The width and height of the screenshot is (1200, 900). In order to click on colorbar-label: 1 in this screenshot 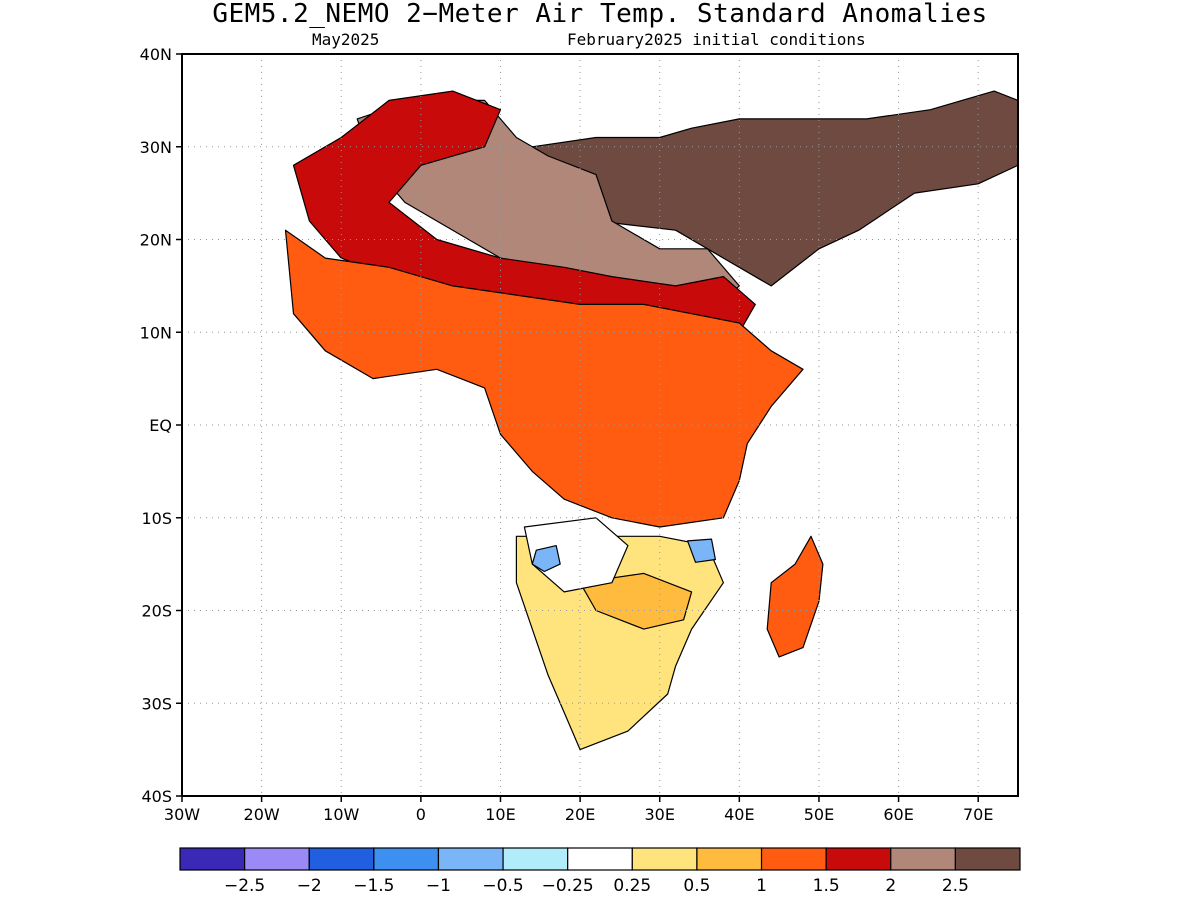, I will do `click(761, 886)`.